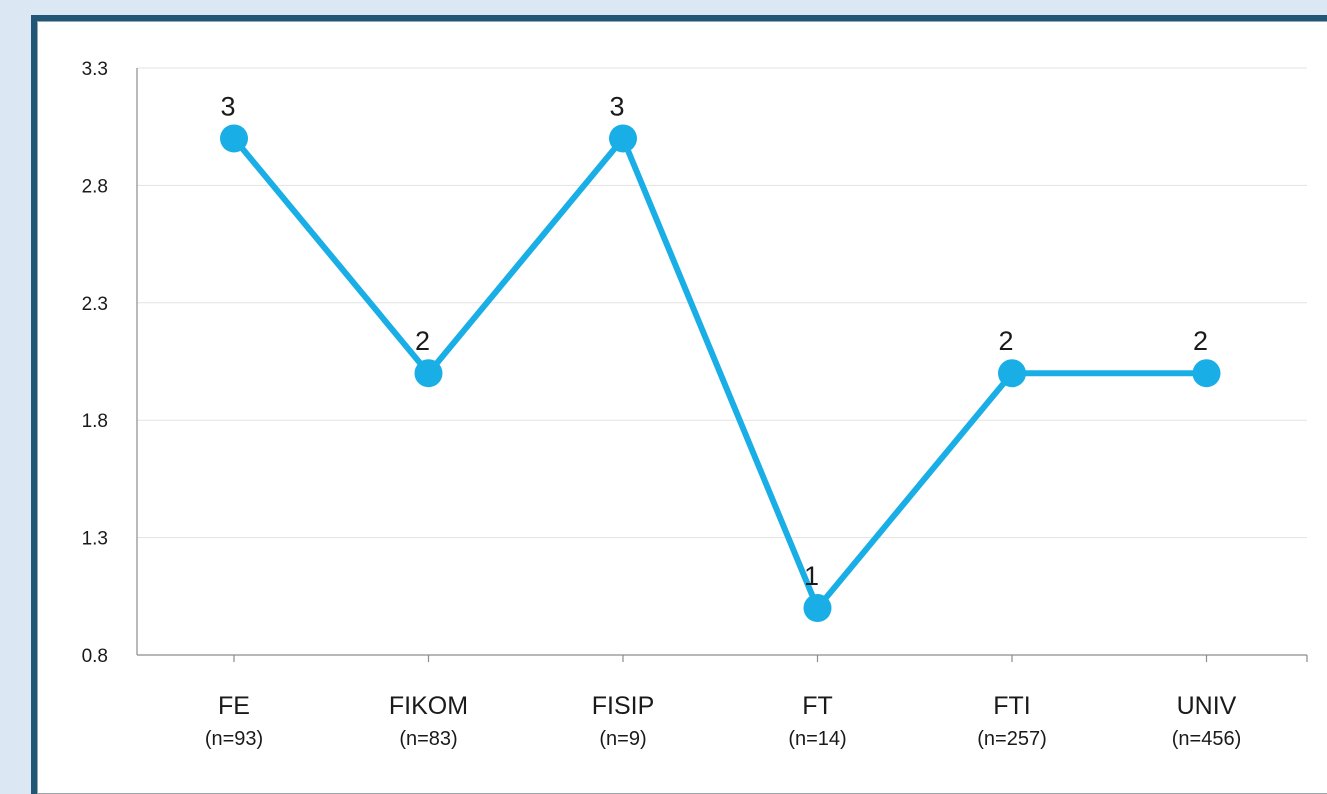  I want to click on x-tick-label: UNIV, so click(1207, 706).